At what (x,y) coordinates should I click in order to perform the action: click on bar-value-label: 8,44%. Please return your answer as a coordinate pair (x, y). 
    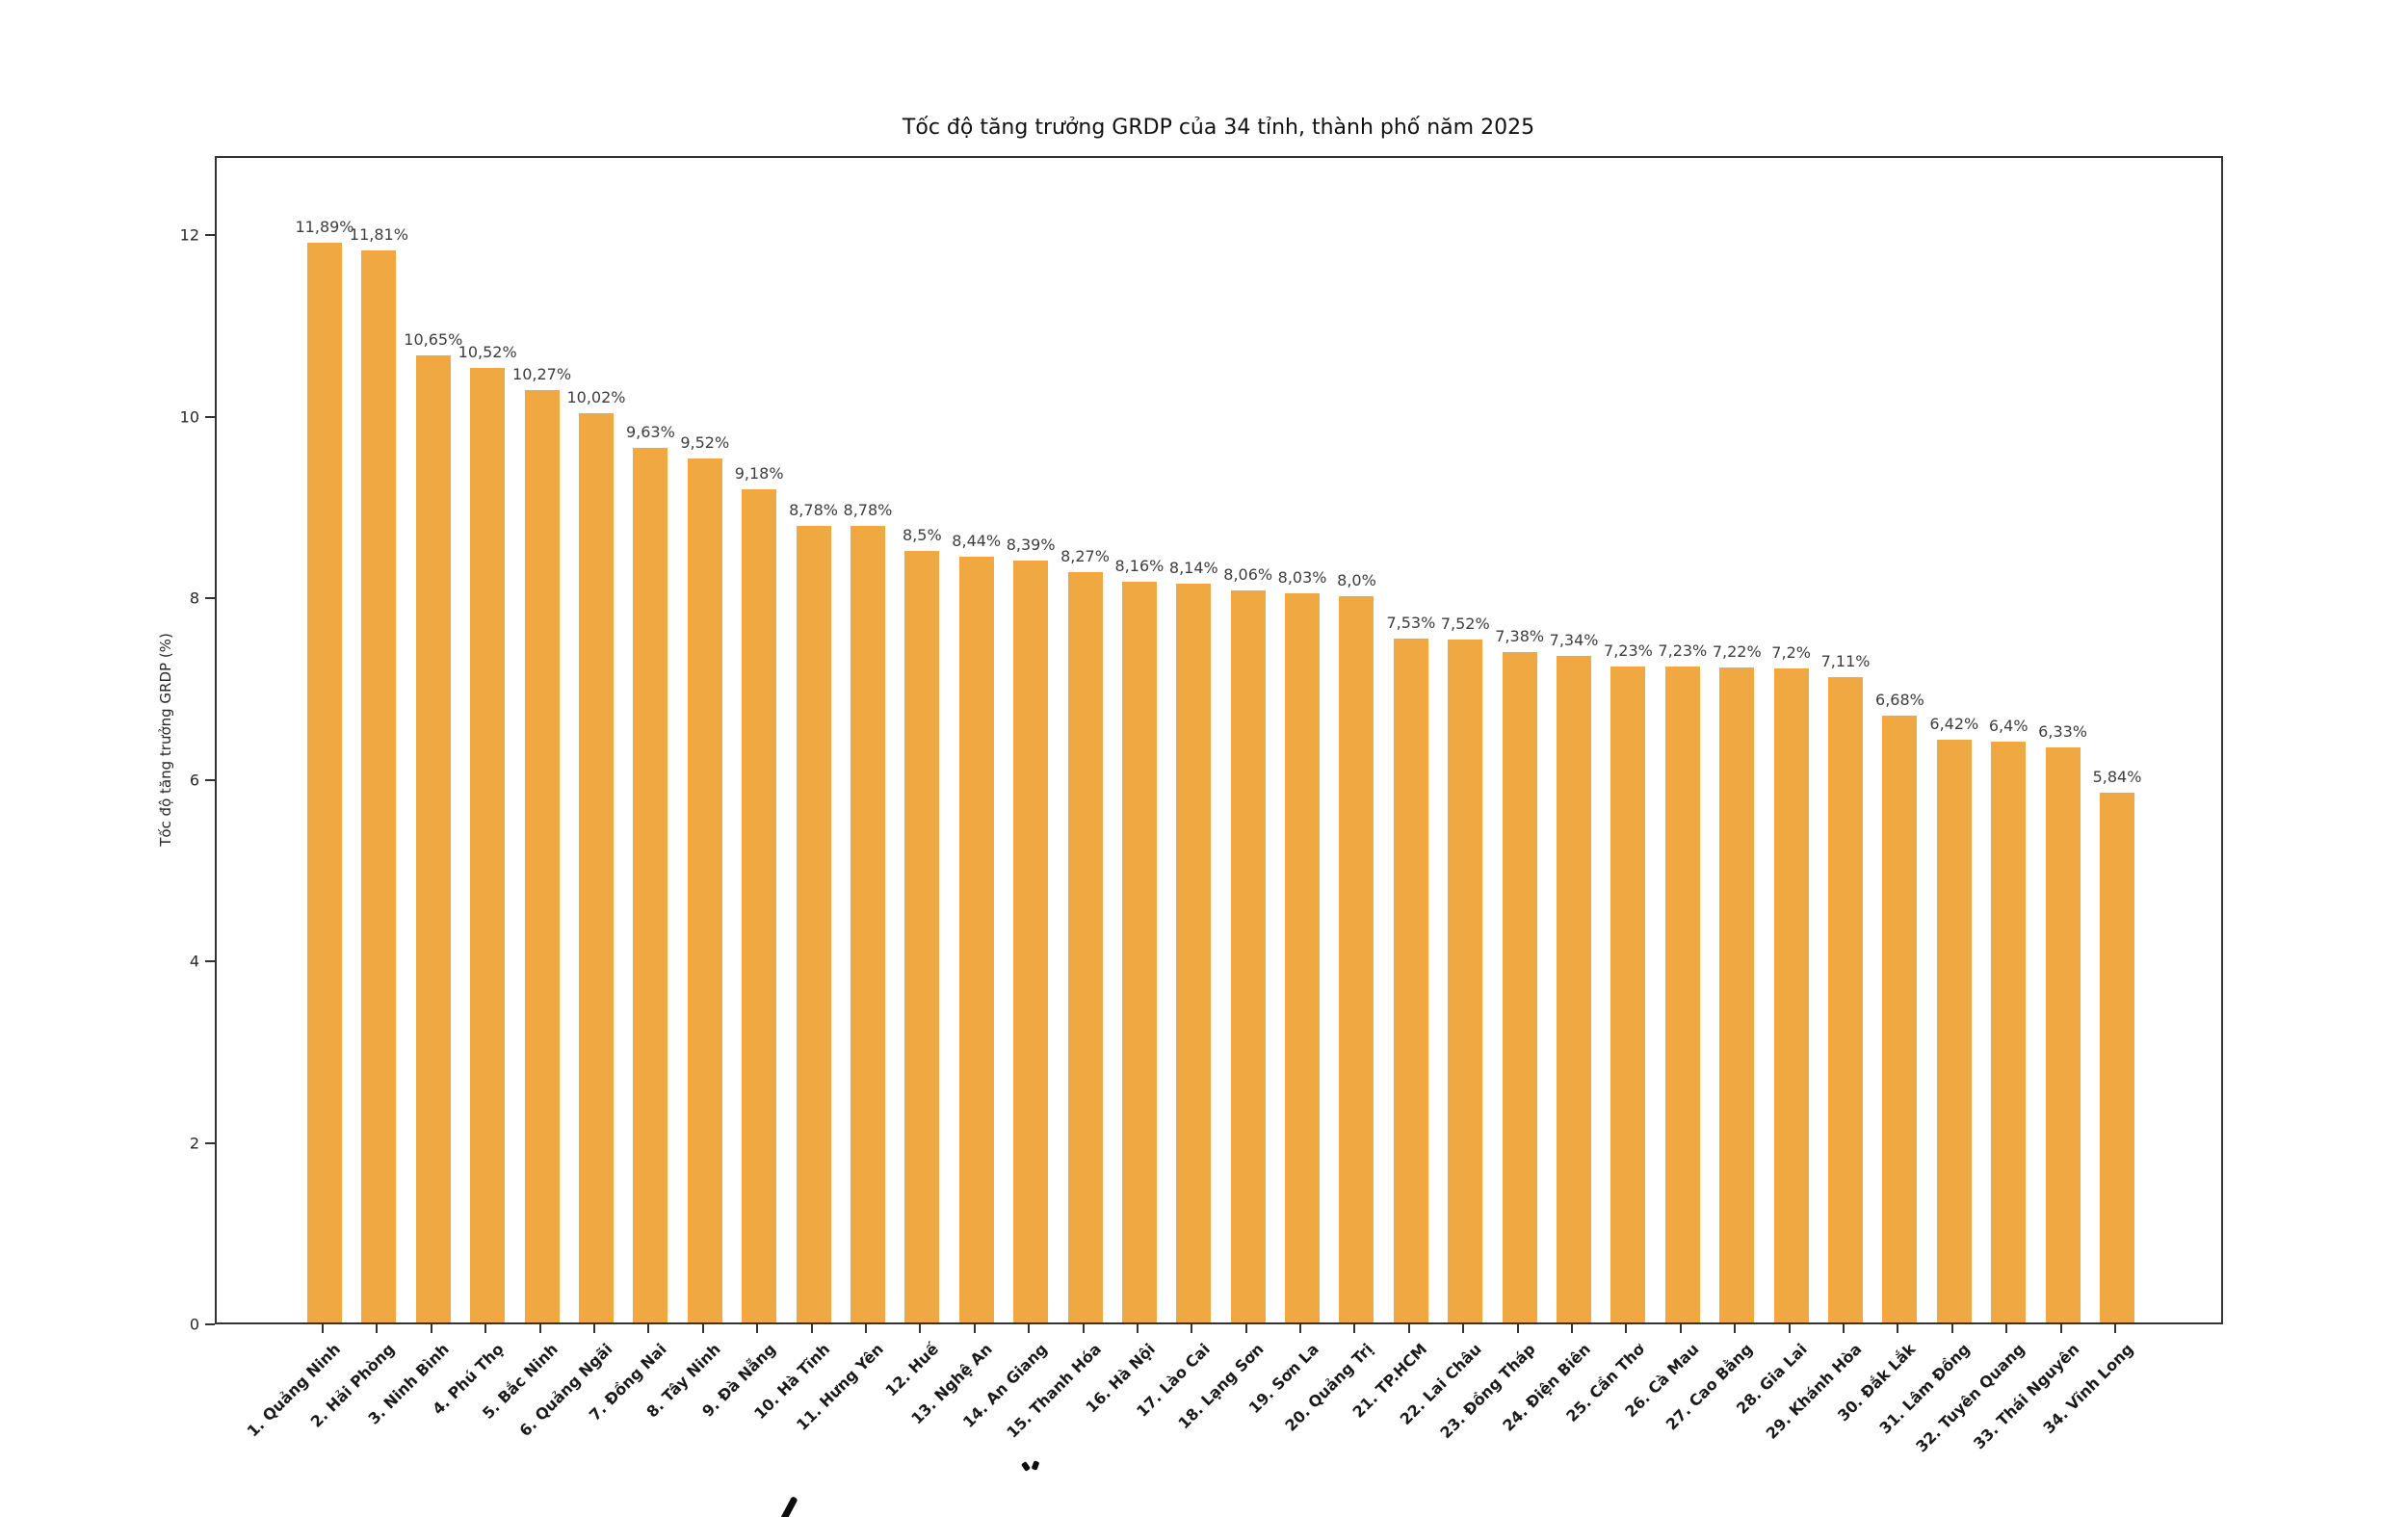
    Looking at the image, I should click on (977, 540).